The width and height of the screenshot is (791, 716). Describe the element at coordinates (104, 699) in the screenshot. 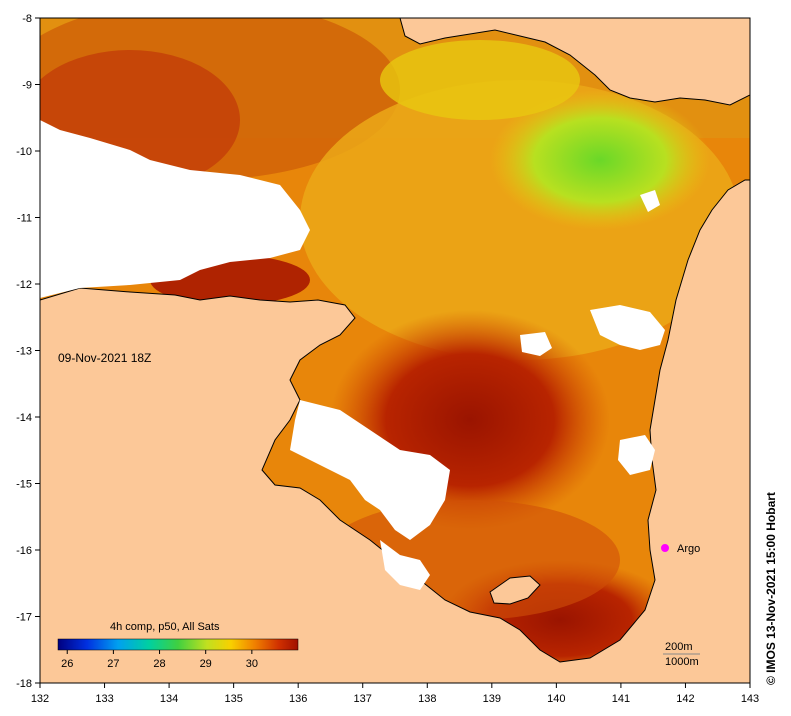

I see `x-tick-label: 133` at that location.